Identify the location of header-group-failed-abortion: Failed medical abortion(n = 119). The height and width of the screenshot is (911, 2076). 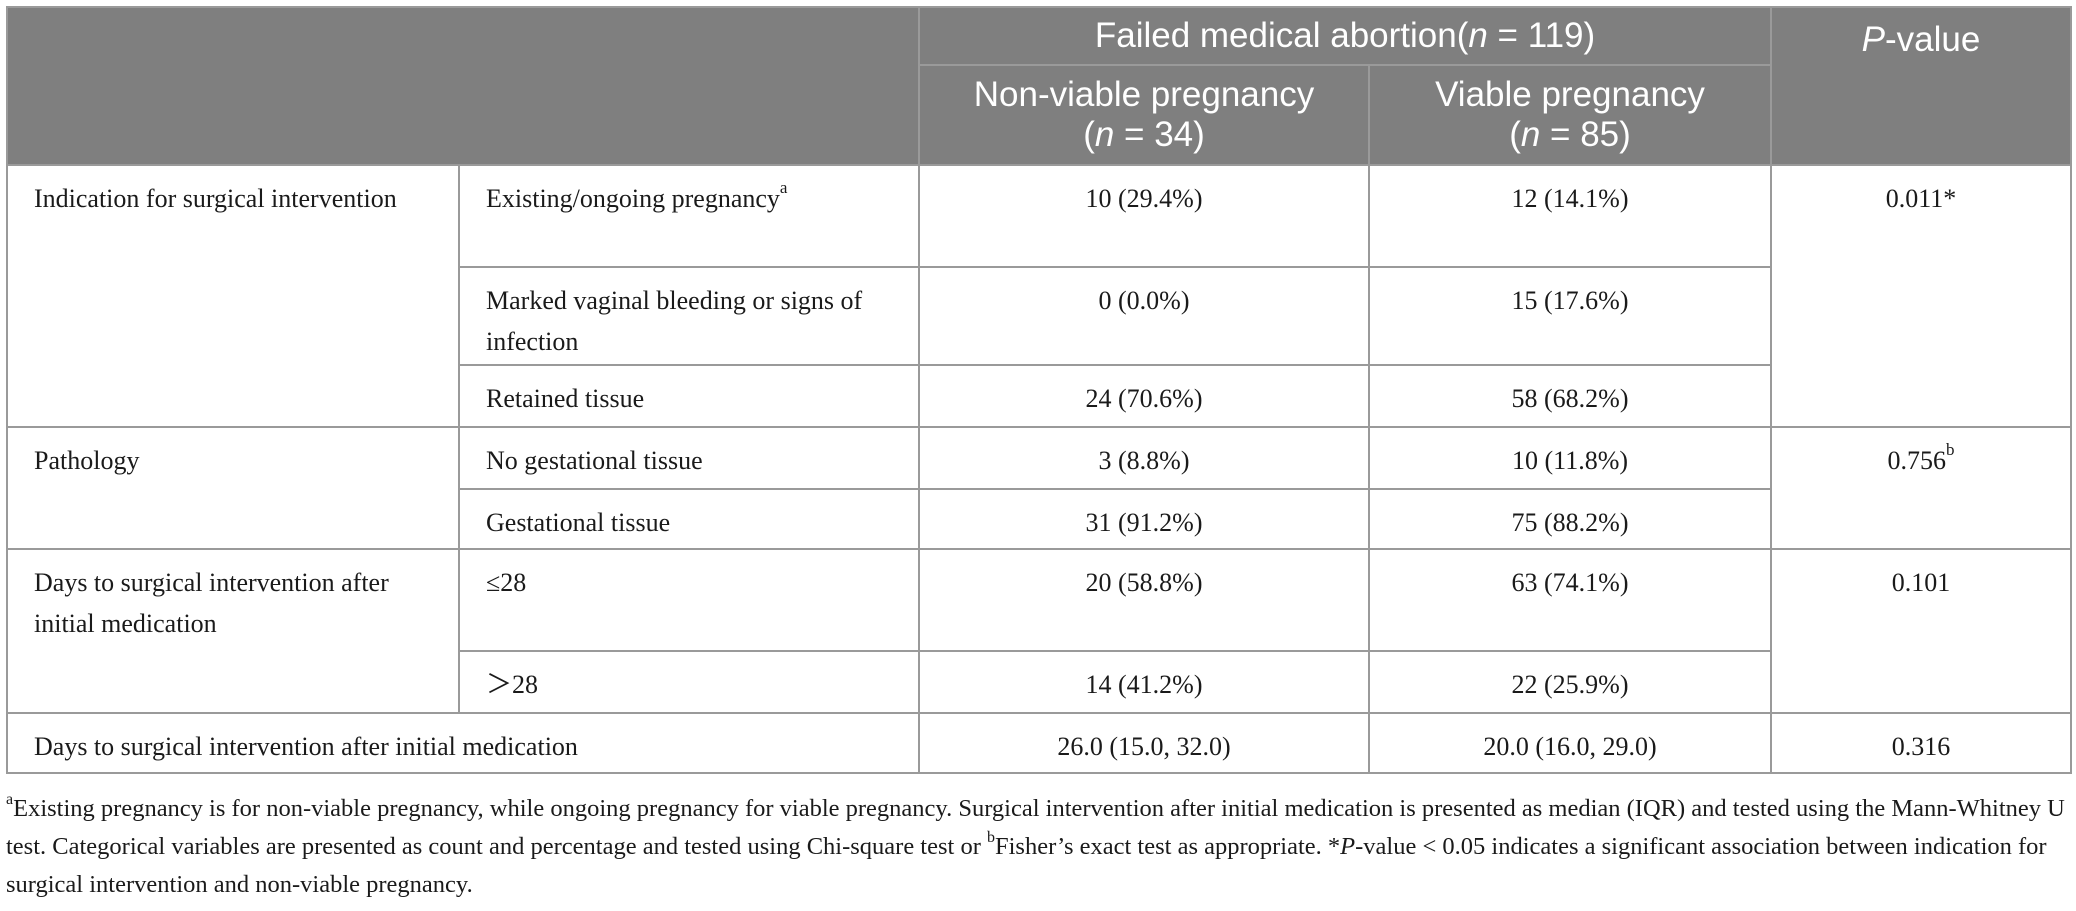
(1345, 36).